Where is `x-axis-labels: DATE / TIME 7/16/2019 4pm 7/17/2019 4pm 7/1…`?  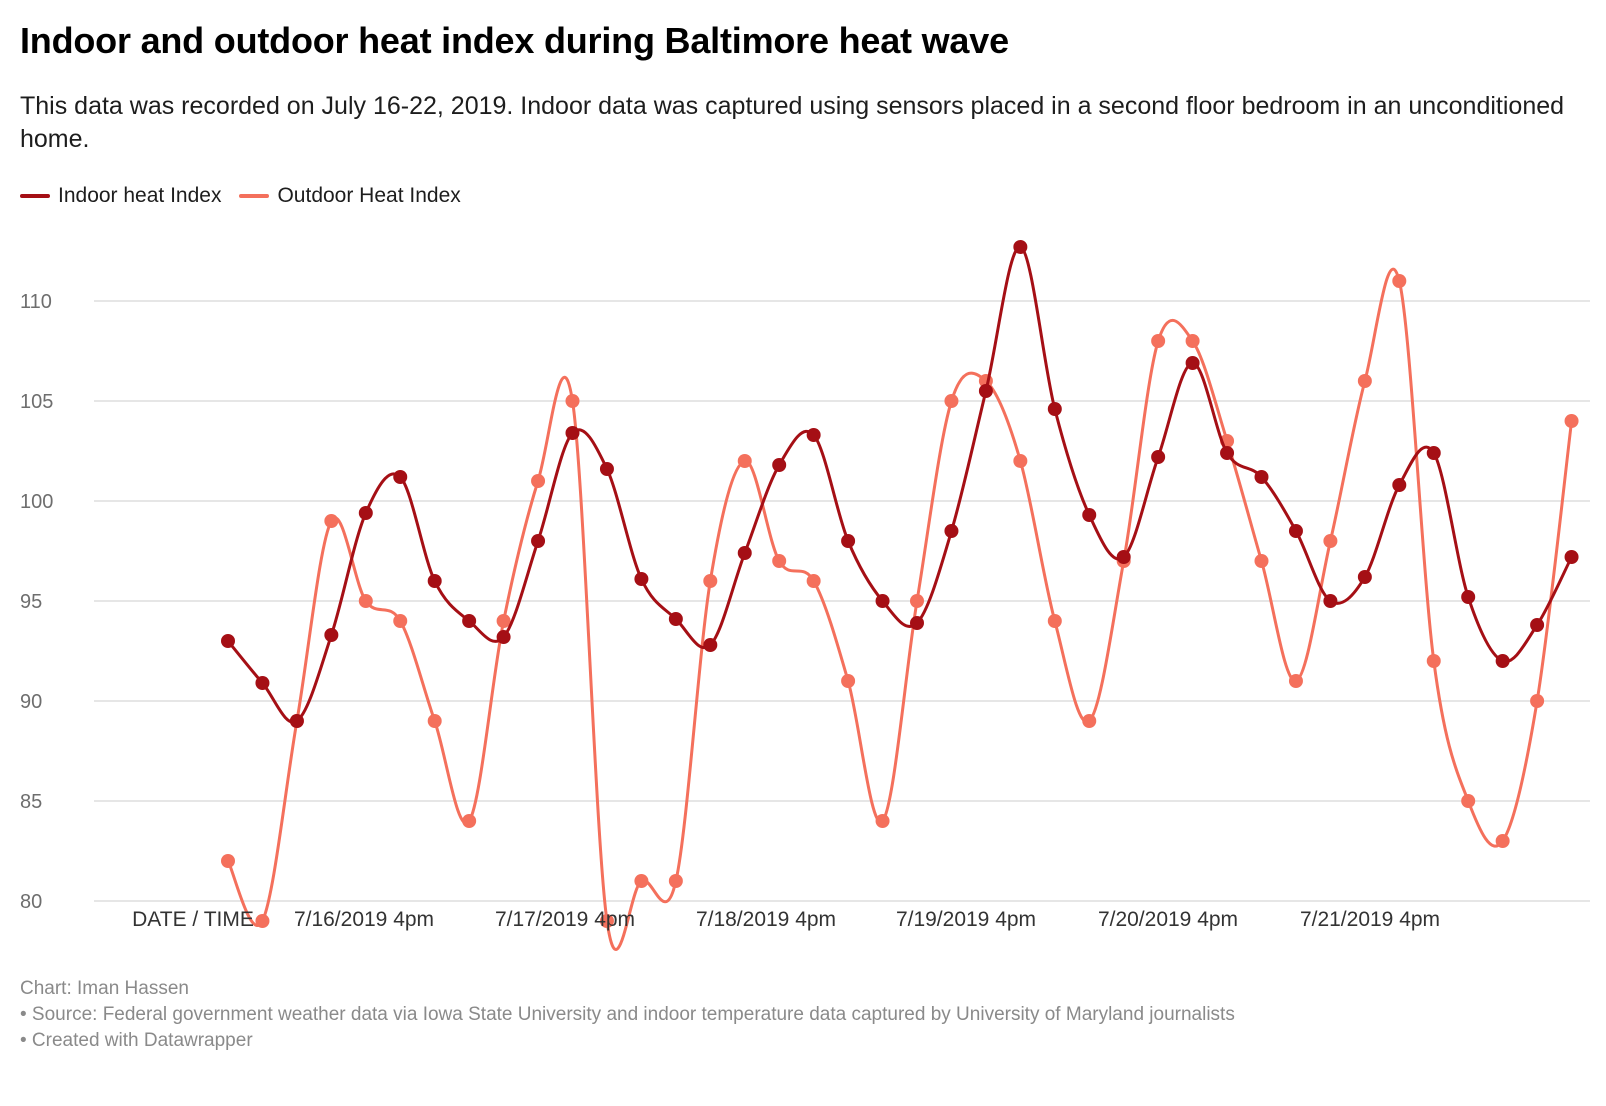
x-axis-labels: DATE / TIME 7/16/2019 4pm 7/17/2019 4pm 7/1… is located at coordinates (786, 919).